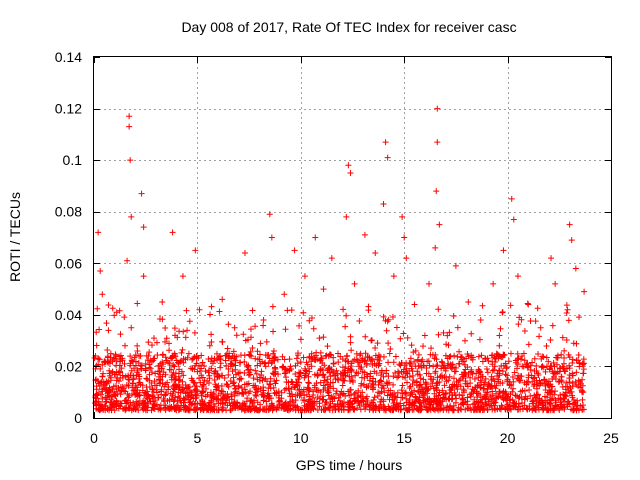 This screenshot has width=640, height=480. What do you see at coordinates (15, 237) in the screenshot?
I see `y-axis-label: ROTI / TECUs` at bounding box center [15, 237].